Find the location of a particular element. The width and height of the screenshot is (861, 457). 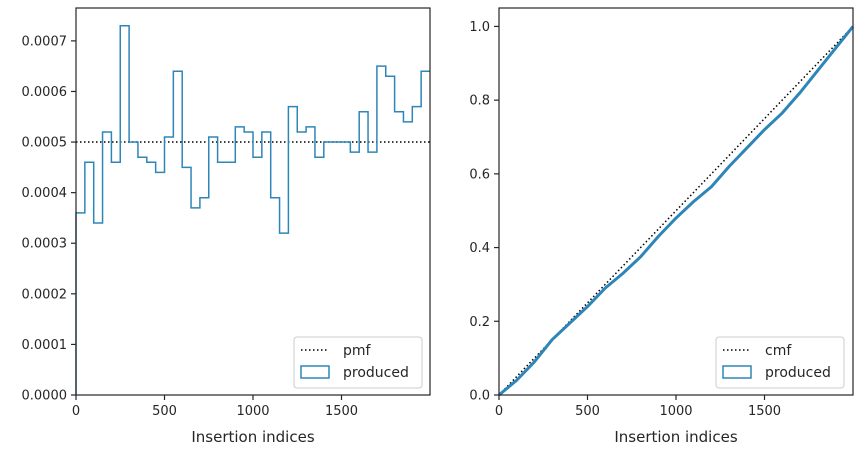

pmf-legend: pmf produced is located at coordinates (358, 362).